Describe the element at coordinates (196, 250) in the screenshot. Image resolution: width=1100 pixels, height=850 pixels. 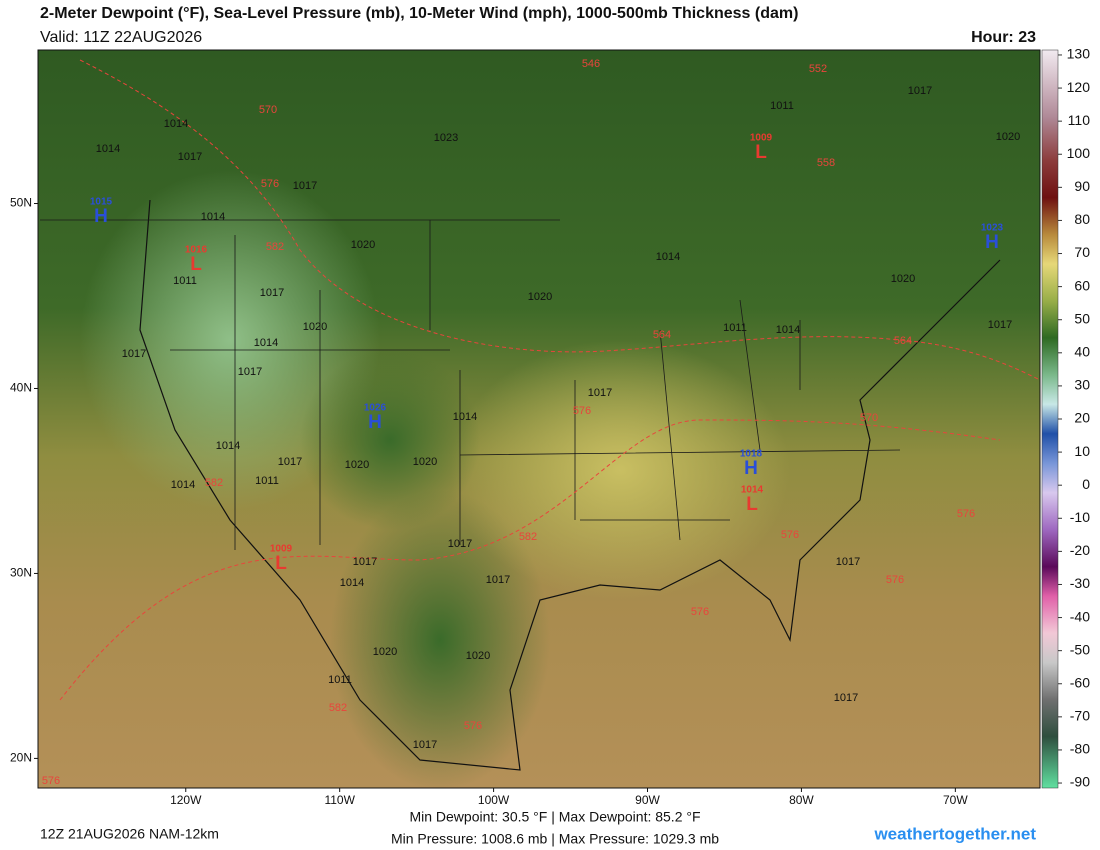
I see `pressure-center-value: 1016` at that location.